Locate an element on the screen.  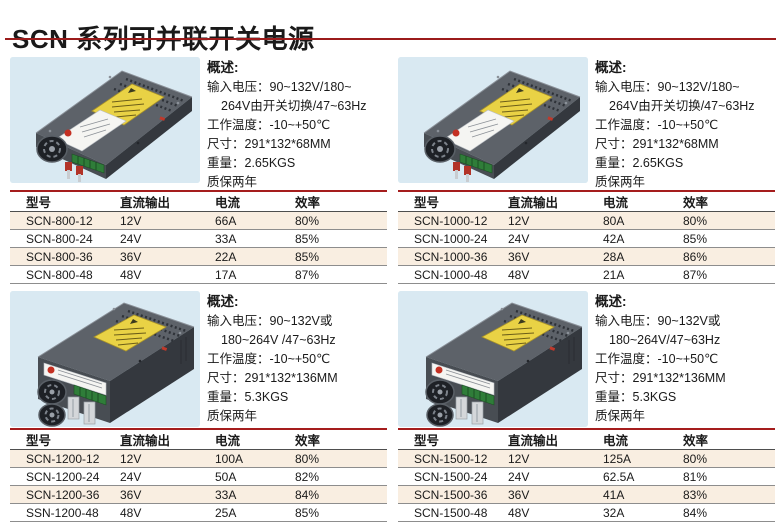
table-row: SCN-1000-48 48V 21A 87% is located at coordinates (586, 275).